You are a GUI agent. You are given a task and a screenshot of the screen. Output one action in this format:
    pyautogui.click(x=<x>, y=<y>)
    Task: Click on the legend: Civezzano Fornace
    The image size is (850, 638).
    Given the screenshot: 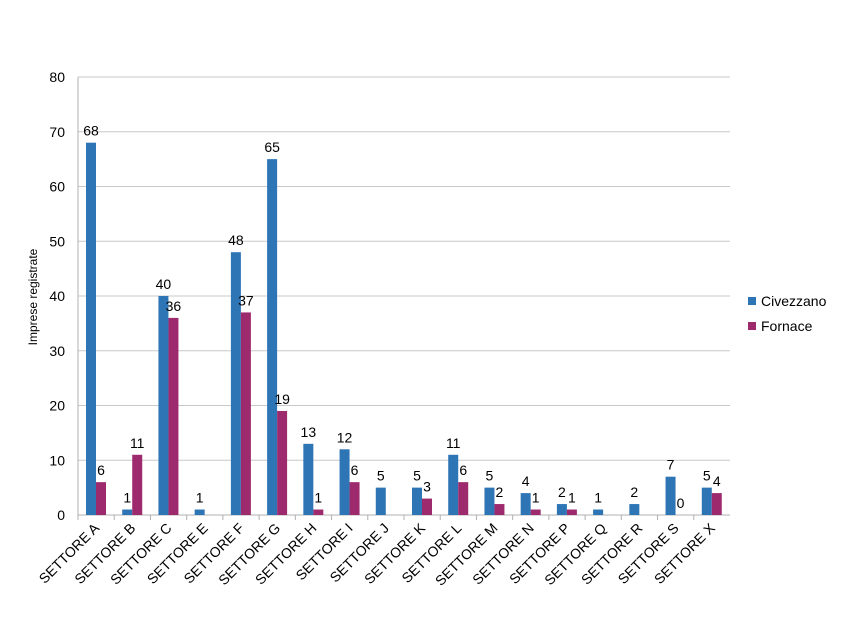 What is the action you would take?
    pyautogui.click(x=787, y=313)
    